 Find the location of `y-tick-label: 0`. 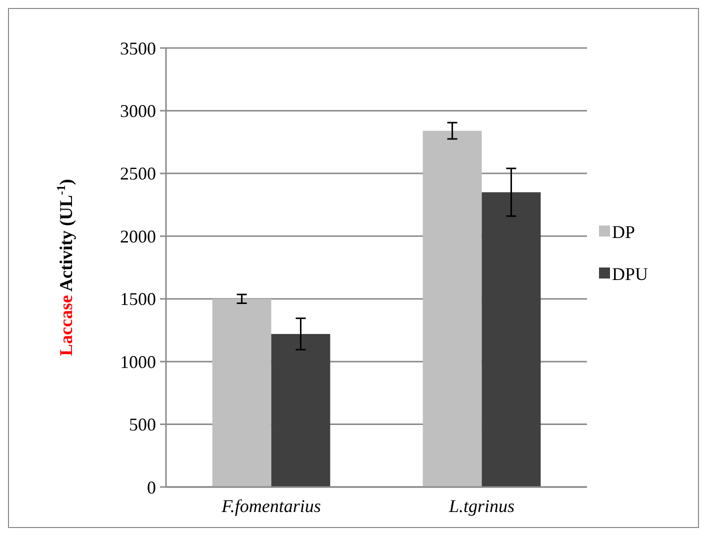

y-tick-label: 0 is located at coordinates (151, 487).